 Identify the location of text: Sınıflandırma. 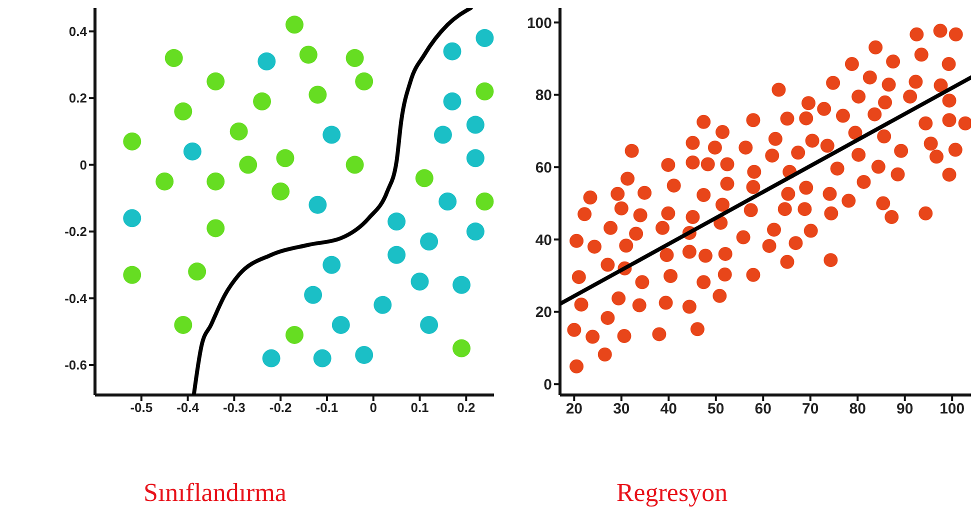
(215, 493).